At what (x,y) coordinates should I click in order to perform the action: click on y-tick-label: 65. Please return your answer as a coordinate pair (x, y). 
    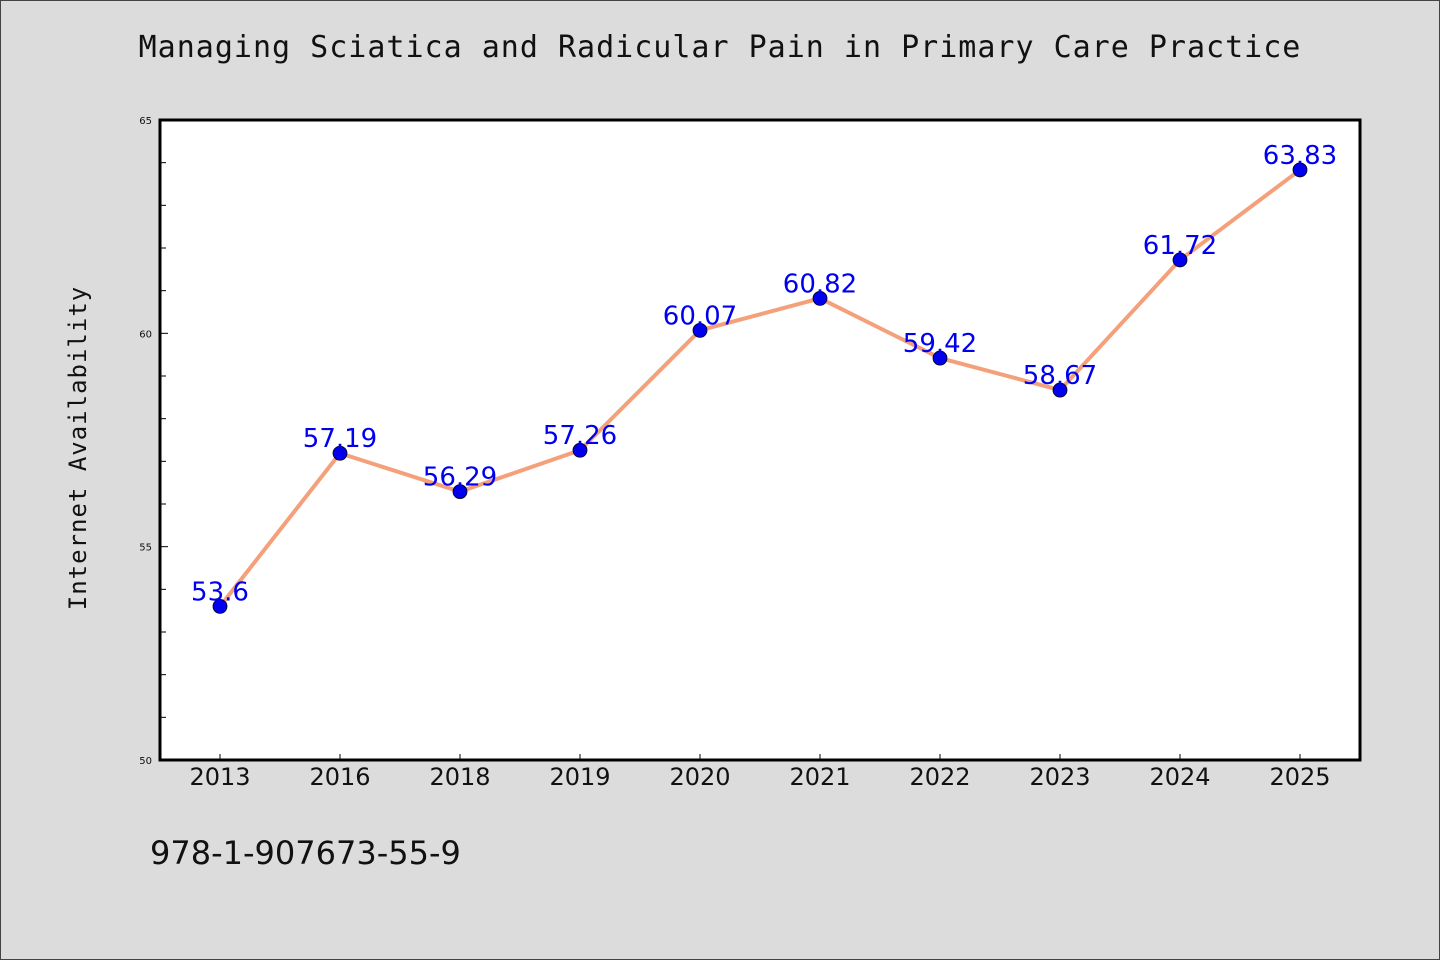
    Looking at the image, I should click on (145, 121).